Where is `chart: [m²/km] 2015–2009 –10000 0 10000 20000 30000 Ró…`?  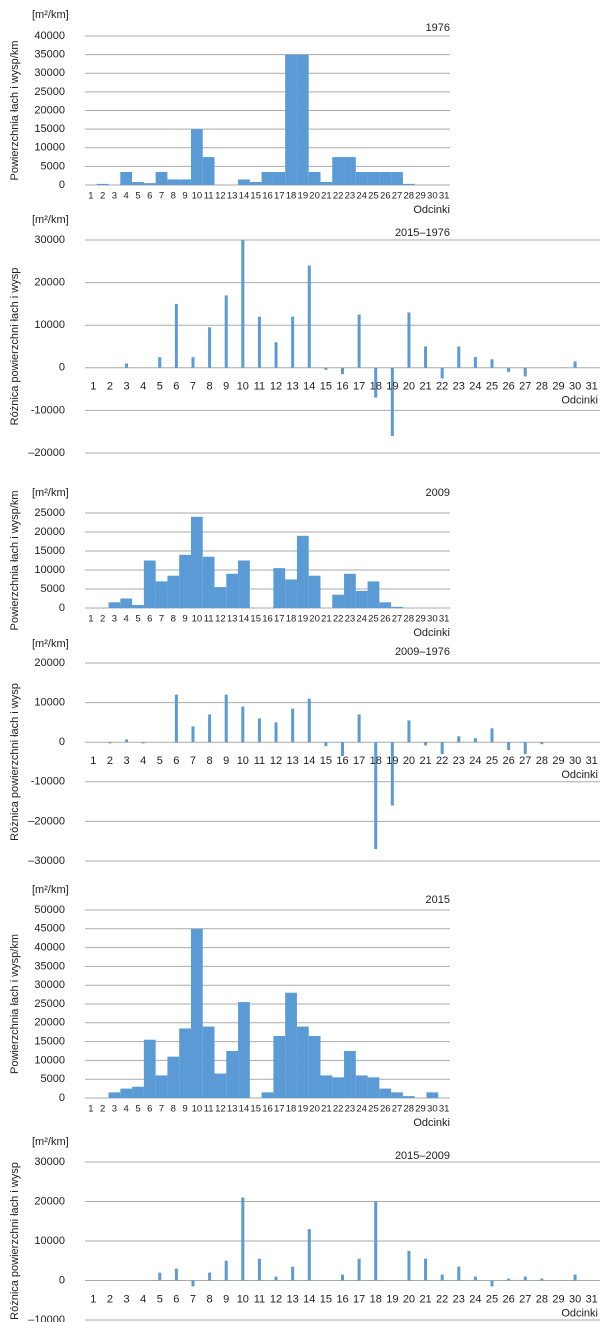
chart: [m²/km] 2015–2009 –10000 0 10000 20000 30000 Ró… is located at coordinates (304, 1229).